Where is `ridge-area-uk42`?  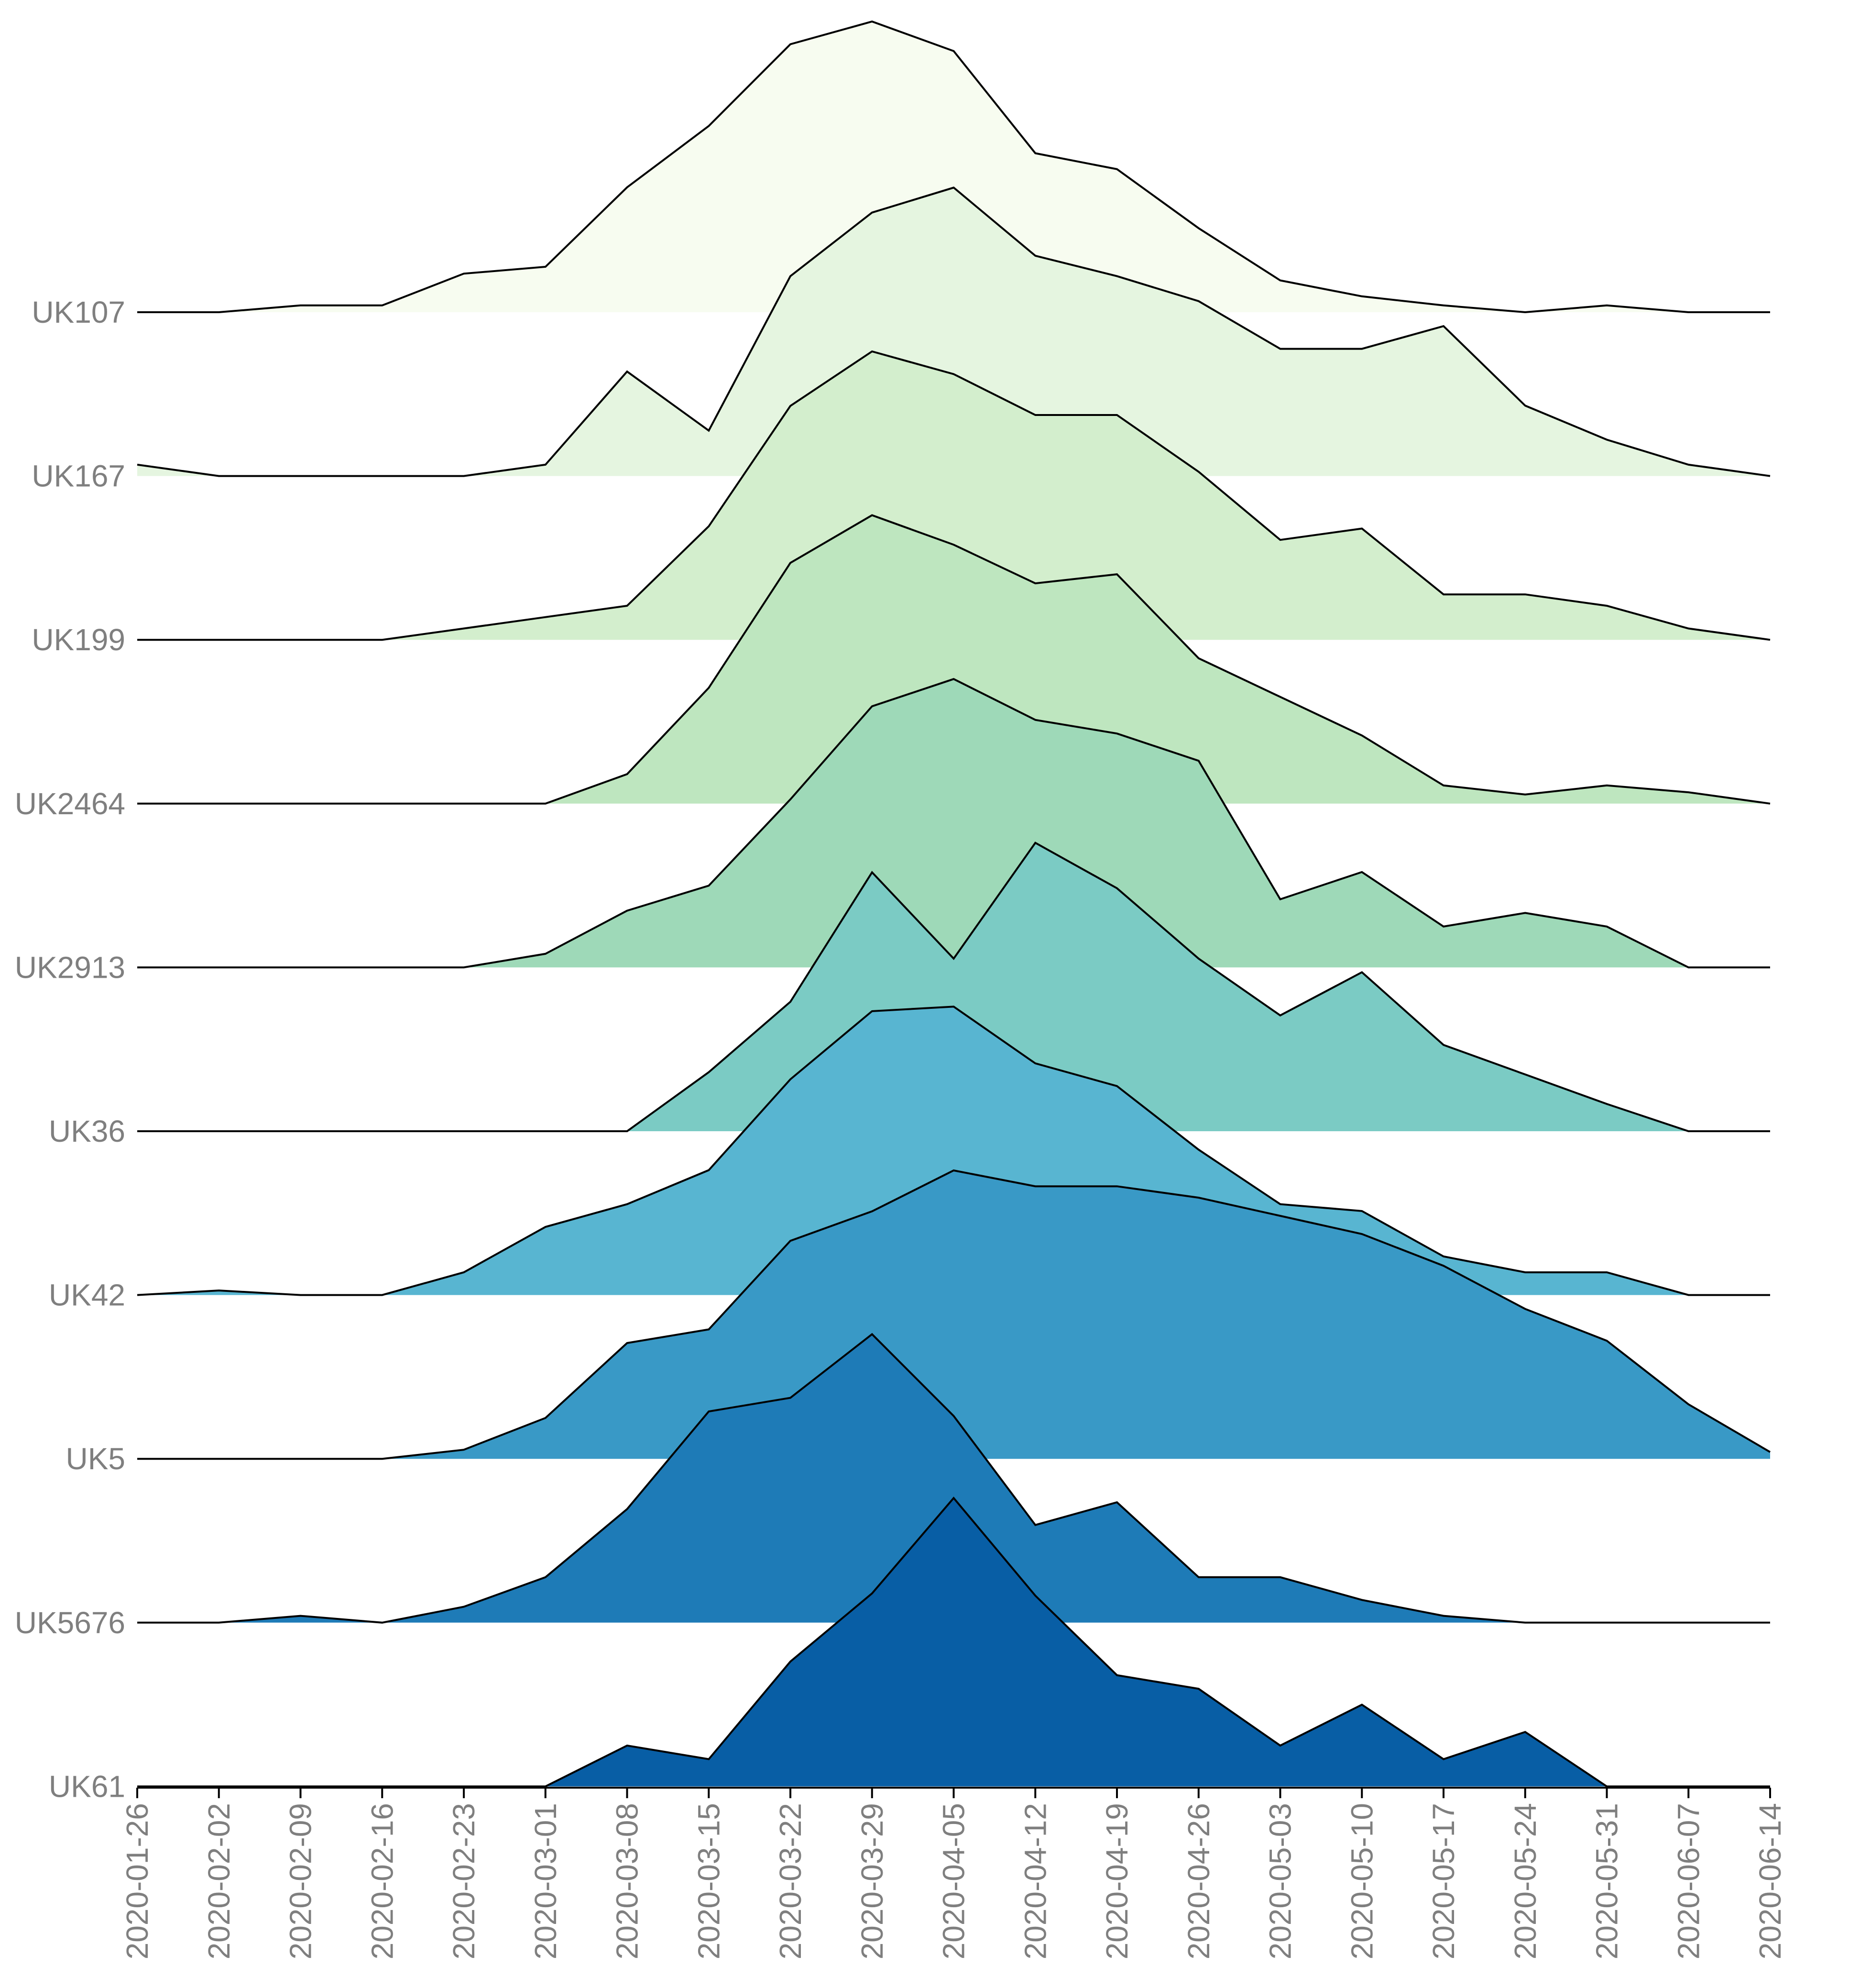
ridge-area-uk42 is located at coordinates (953, 1150).